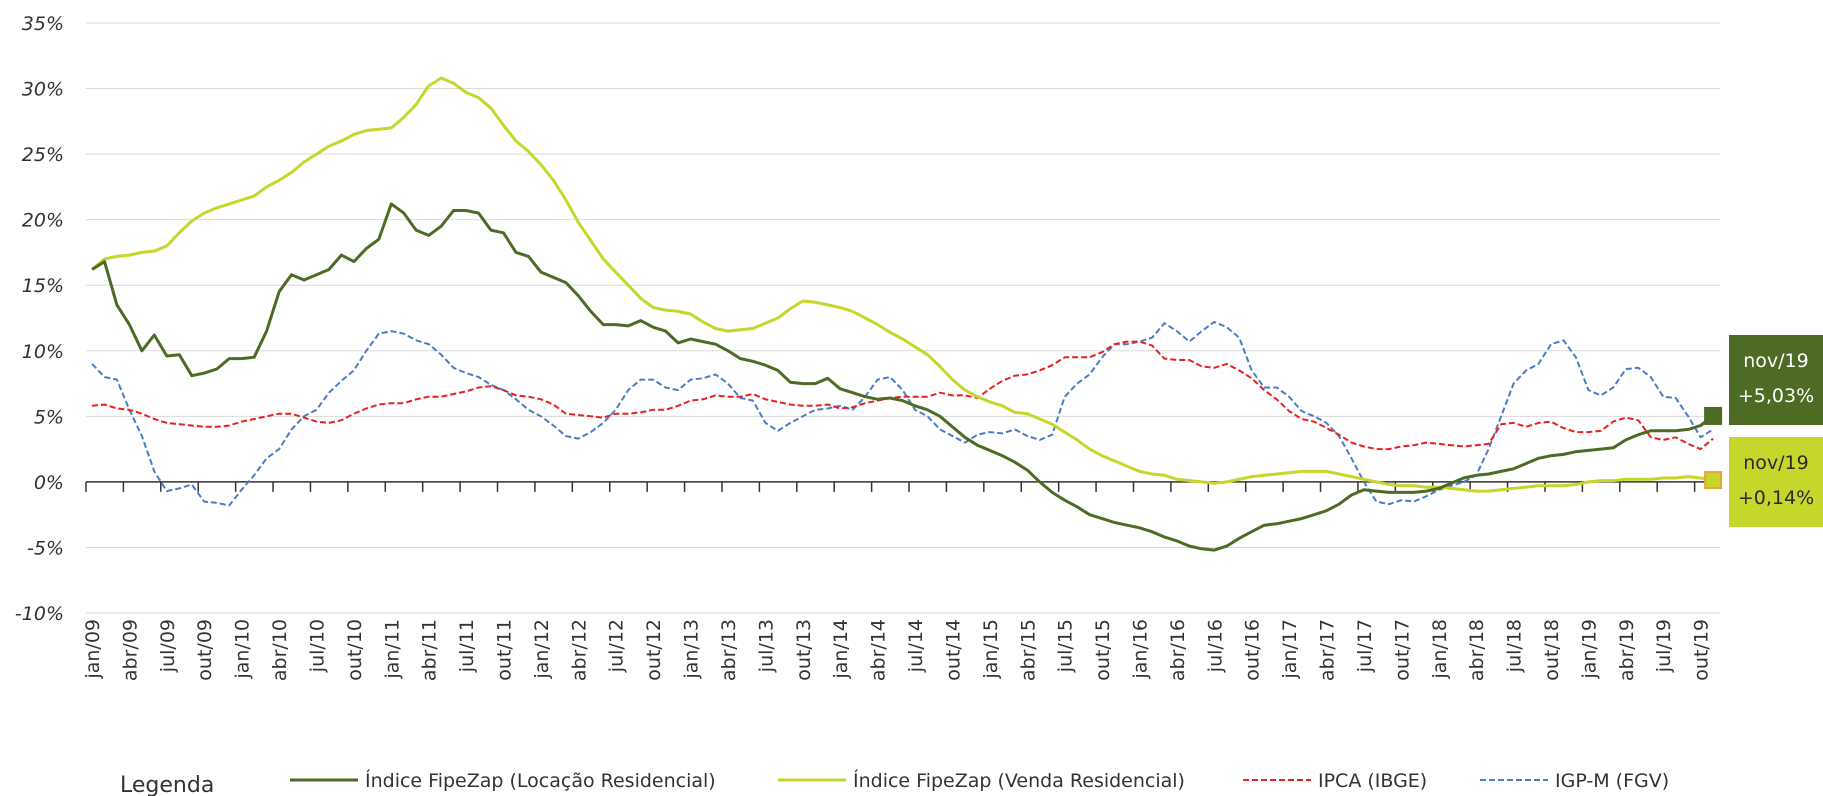 Image resolution: width=1823 pixels, height=796 pixels. Describe the element at coordinates (1103, 650) in the screenshot. I see `x-tick-label: out/15` at that location.